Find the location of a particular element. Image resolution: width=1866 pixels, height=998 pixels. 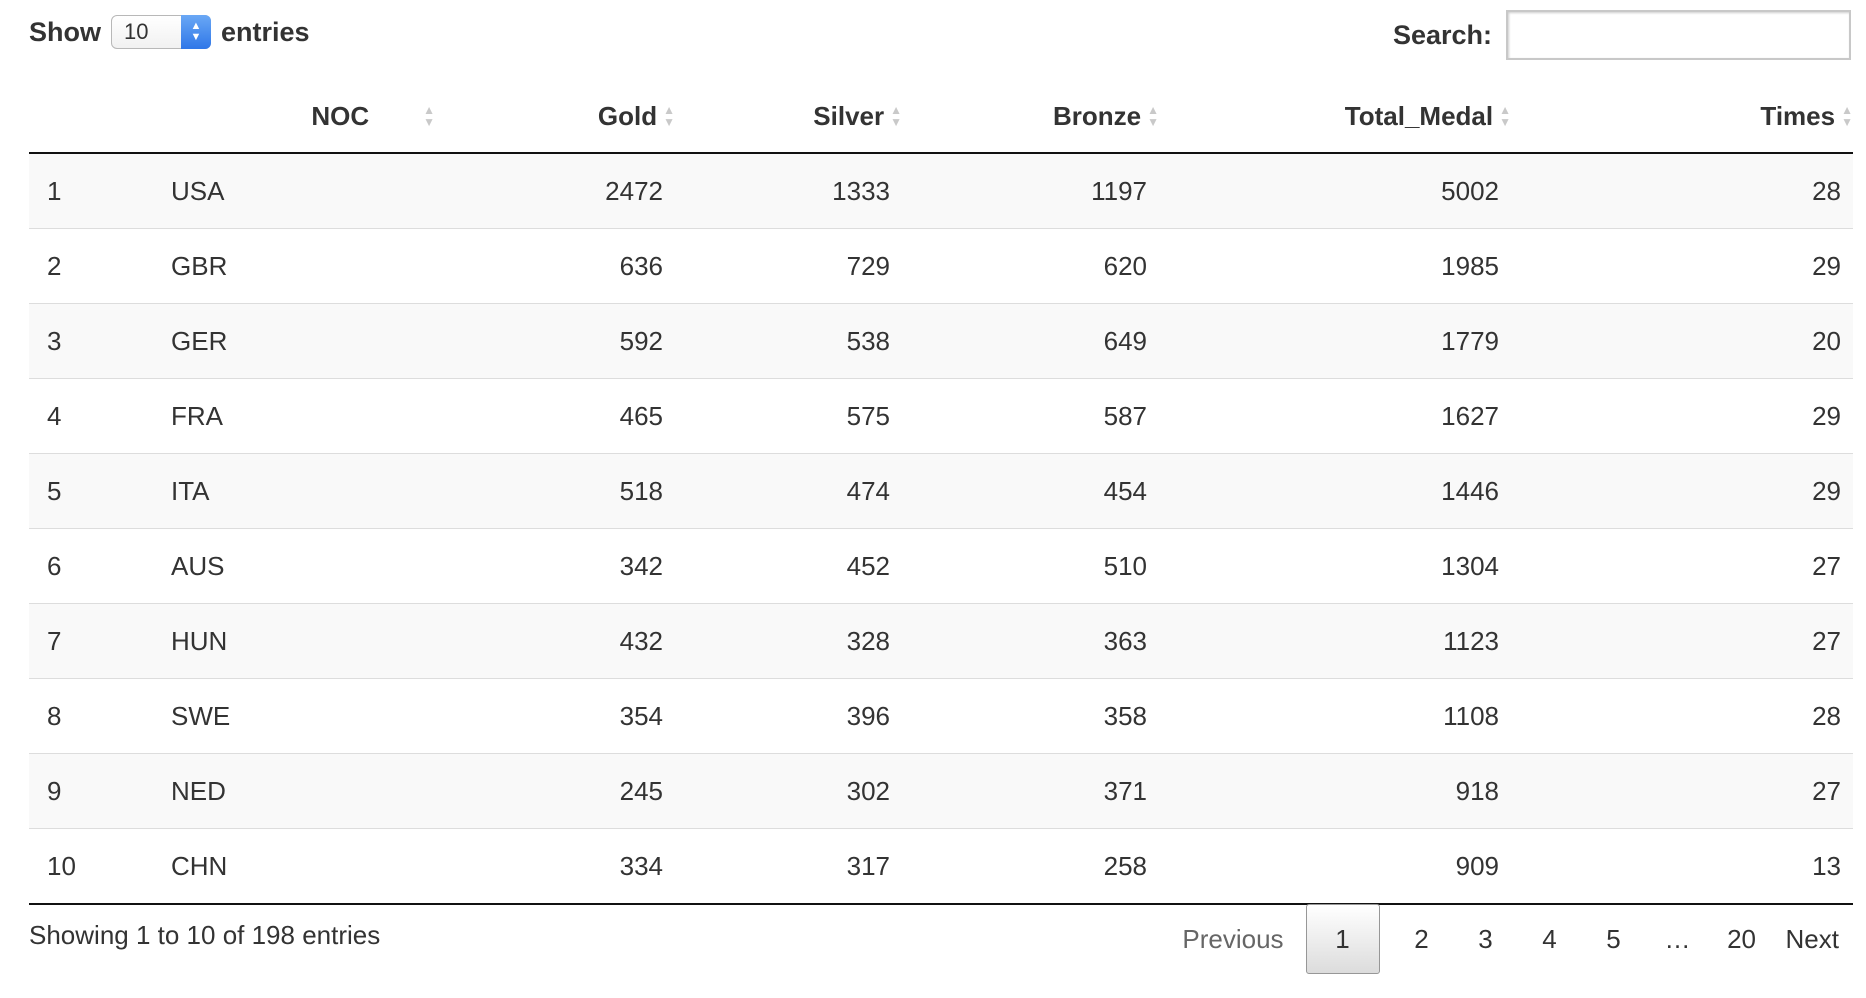

cell-silver: 538 is located at coordinates (788, 341).